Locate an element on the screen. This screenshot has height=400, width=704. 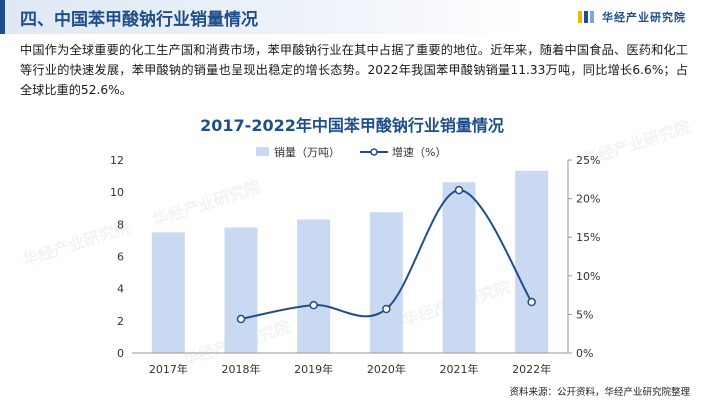
y-right-tick-label: 20% is located at coordinates (588, 199).